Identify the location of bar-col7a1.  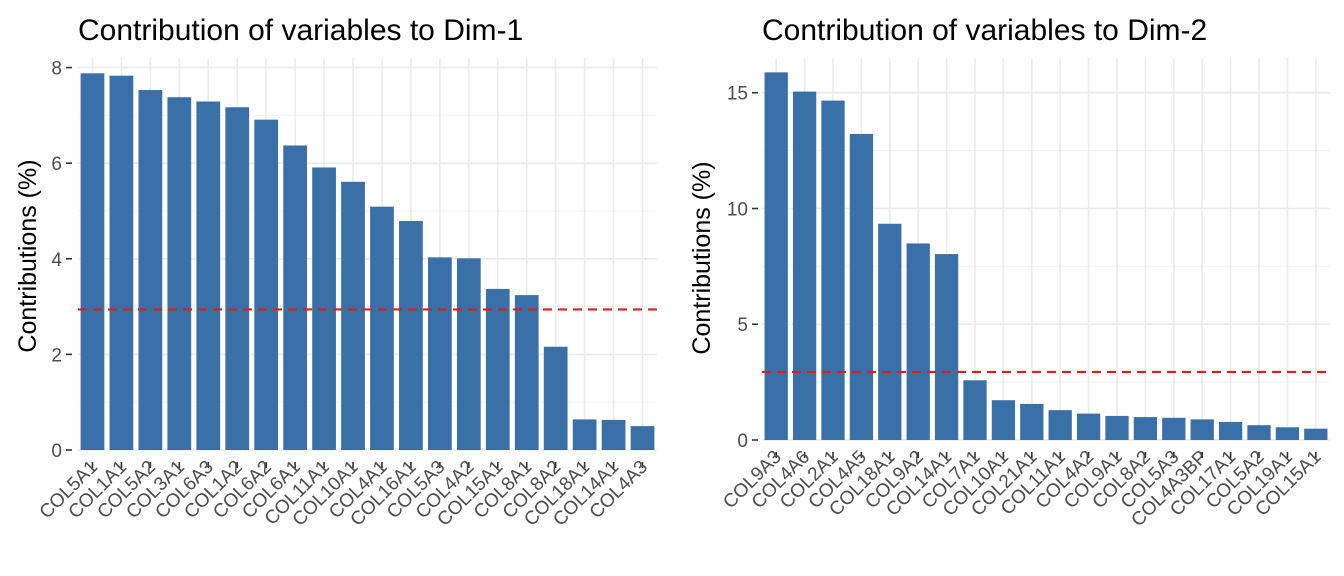
(975, 410).